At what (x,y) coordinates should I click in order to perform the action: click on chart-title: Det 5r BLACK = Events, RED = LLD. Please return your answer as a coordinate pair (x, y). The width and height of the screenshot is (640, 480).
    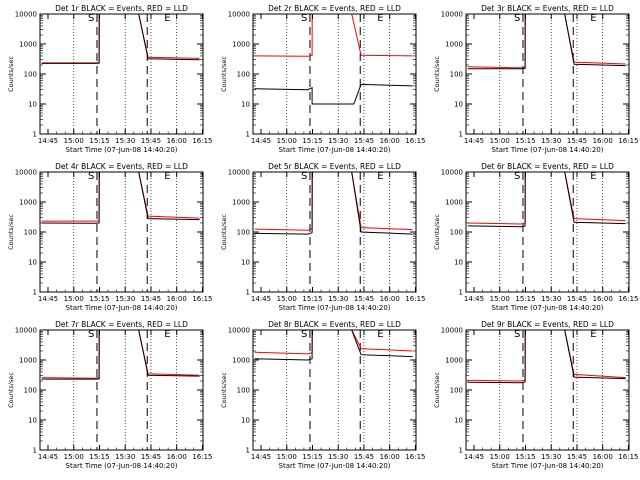
    Looking at the image, I should click on (334, 166).